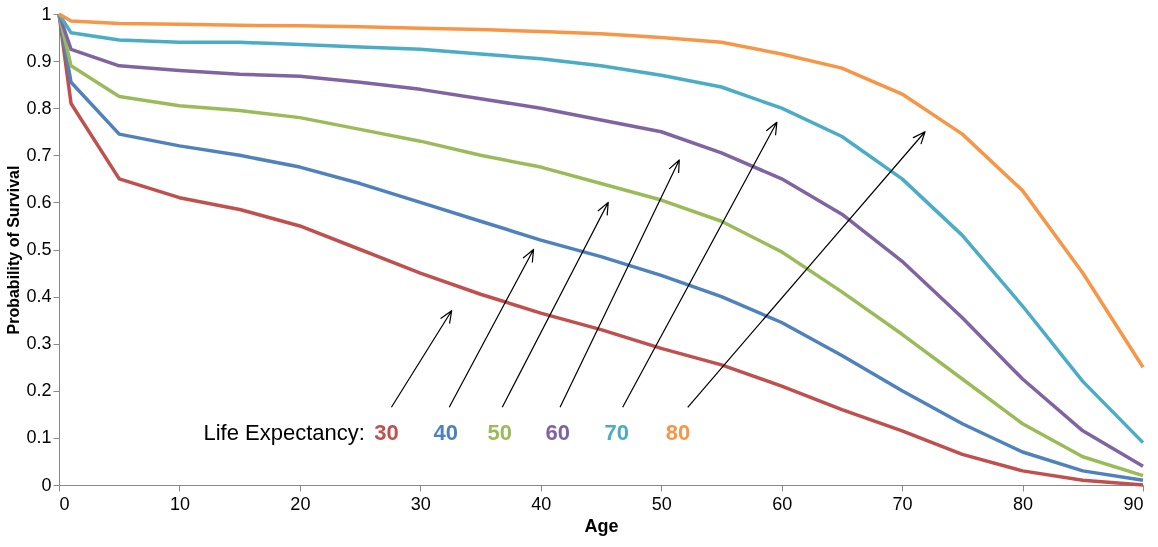  Describe the element at coordinates (386, 433) in the screenshot. I see `text: 30` at that location.